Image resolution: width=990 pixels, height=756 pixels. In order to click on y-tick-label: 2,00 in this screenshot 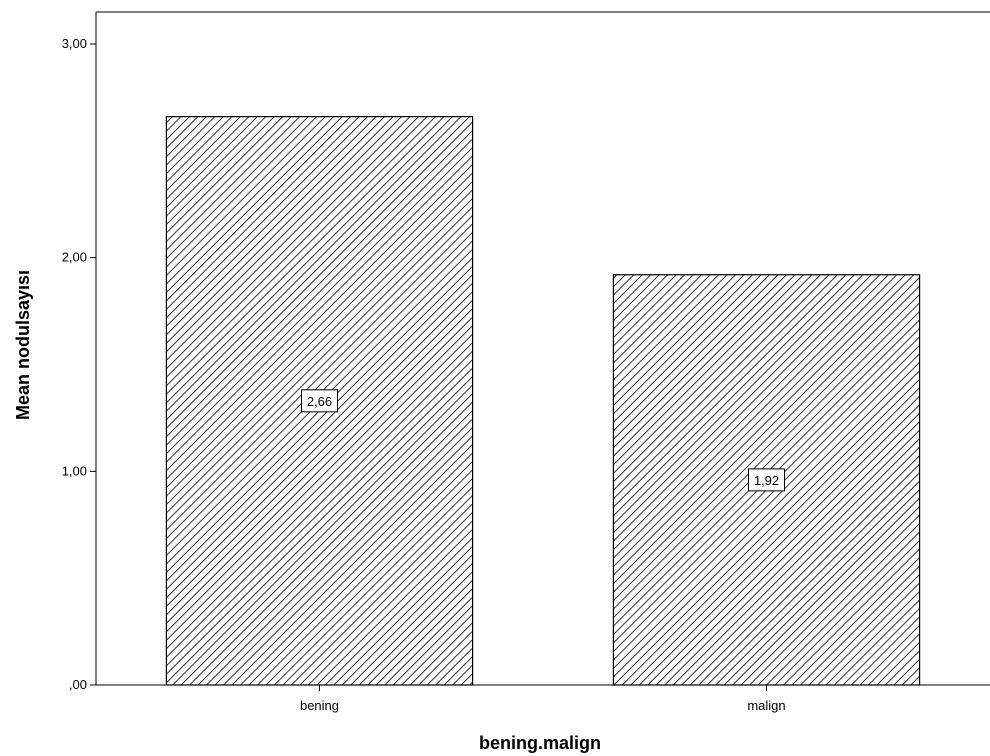, I will do `click(74, 257)`.